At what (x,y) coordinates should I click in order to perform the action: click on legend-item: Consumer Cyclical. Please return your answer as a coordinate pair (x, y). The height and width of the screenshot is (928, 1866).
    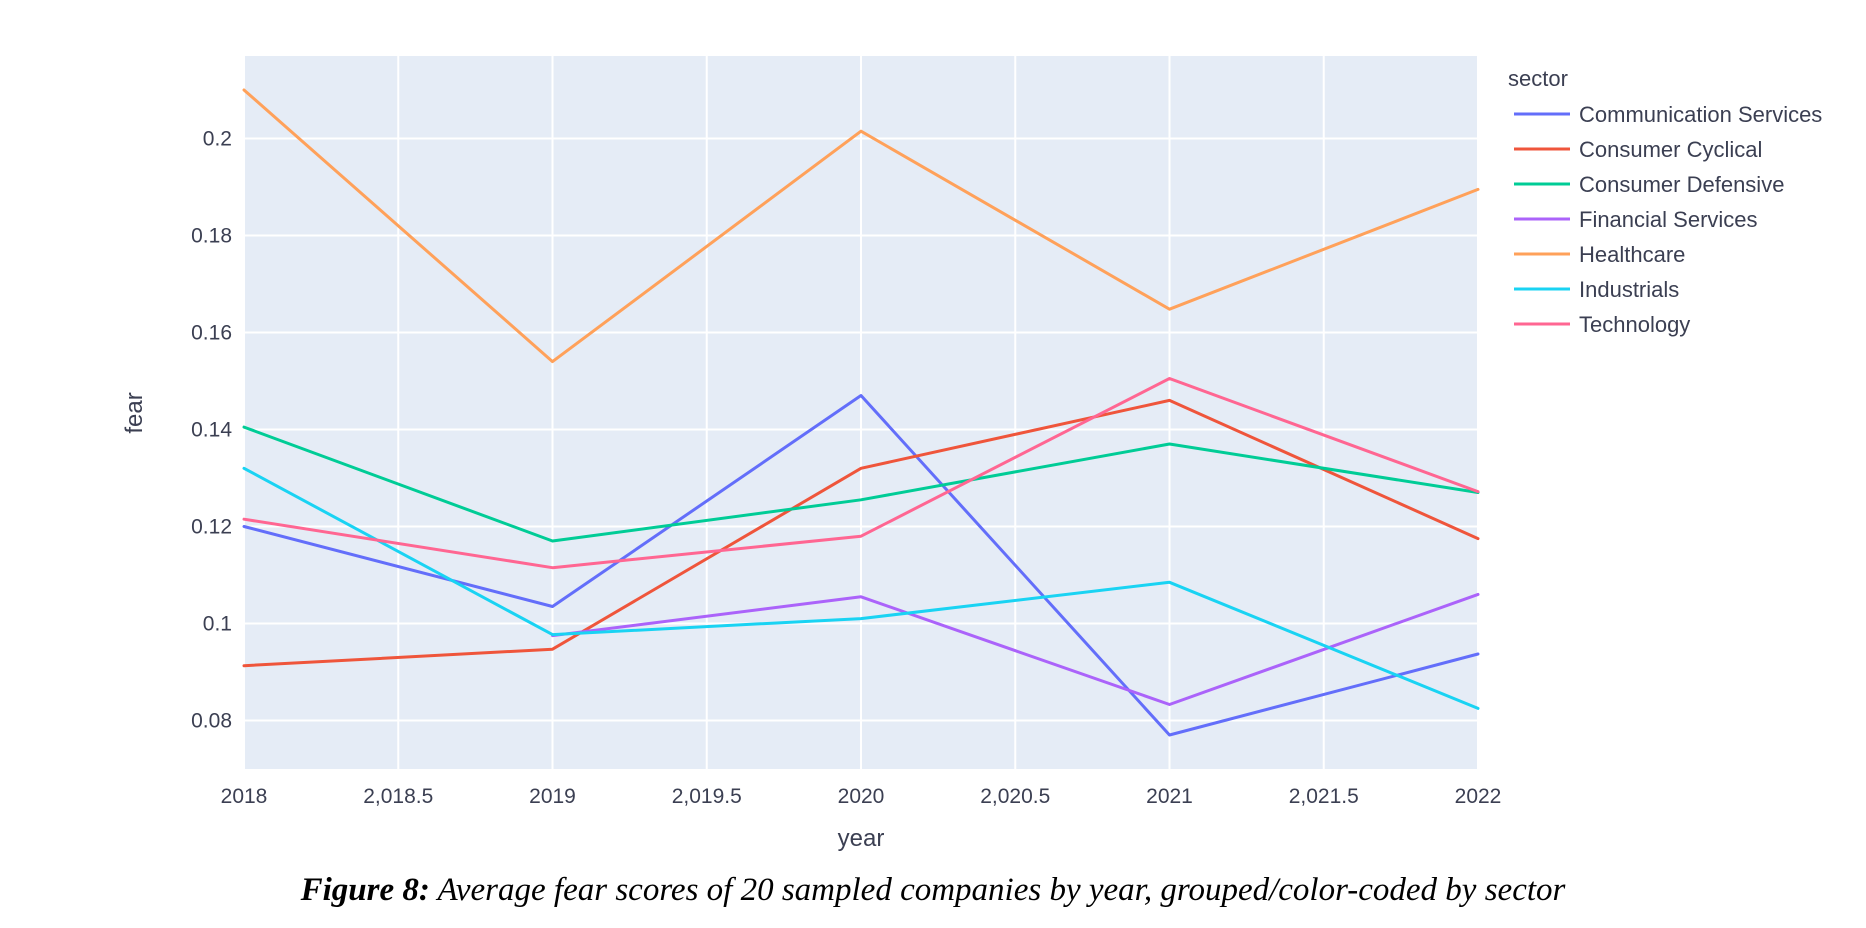
    Looking at the image, I should click on (1638, 149).